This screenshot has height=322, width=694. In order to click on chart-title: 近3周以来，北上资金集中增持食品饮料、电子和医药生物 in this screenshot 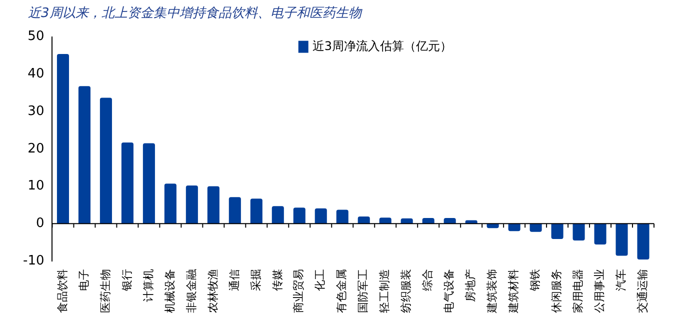, I will do `click(195, 13)`.